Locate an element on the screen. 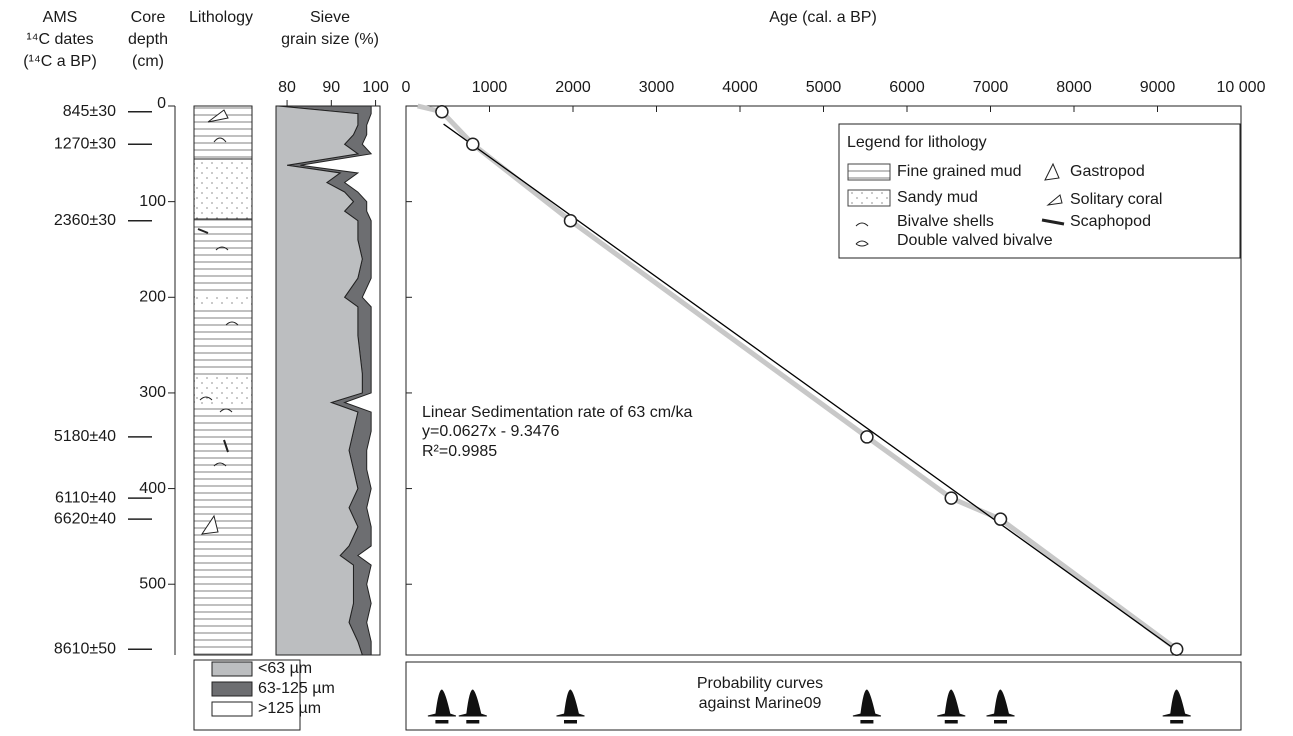 The width and height of the screenshot is (1293, 736). ams-date: 5180±40 is located at coordinates (85, 436).